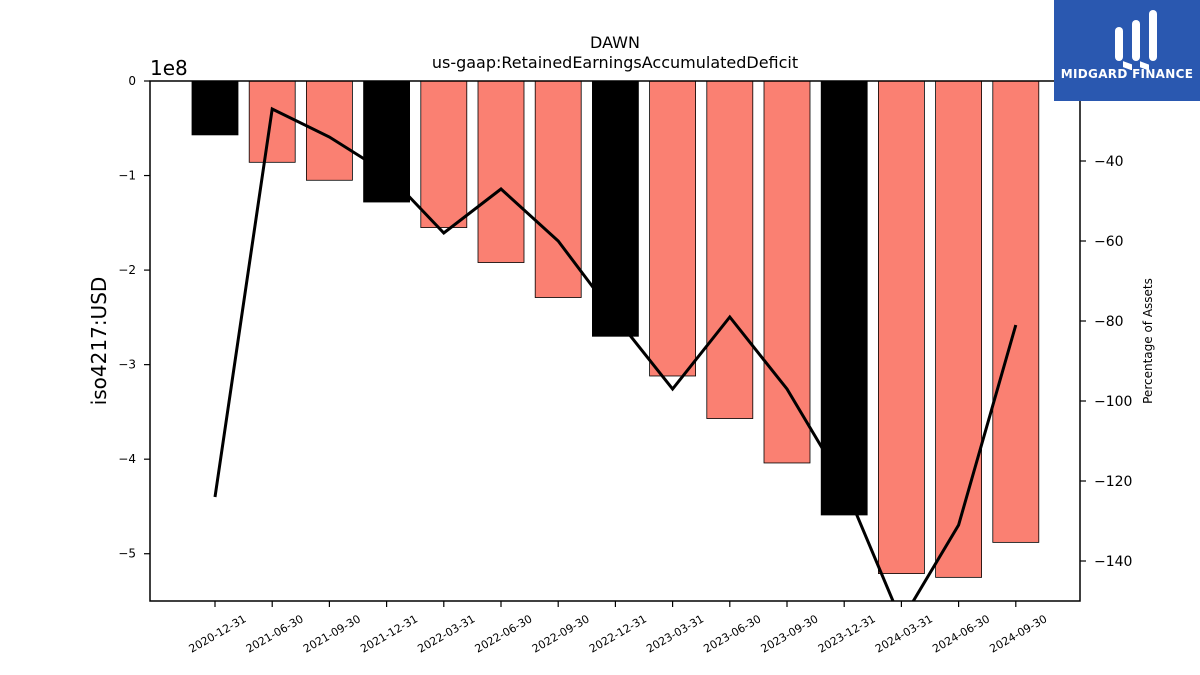  What do you see at coordinates (446, 633) in the screenshot?
I see `x-tick-label: 2022-03-31` at bounding box center [446, 633].